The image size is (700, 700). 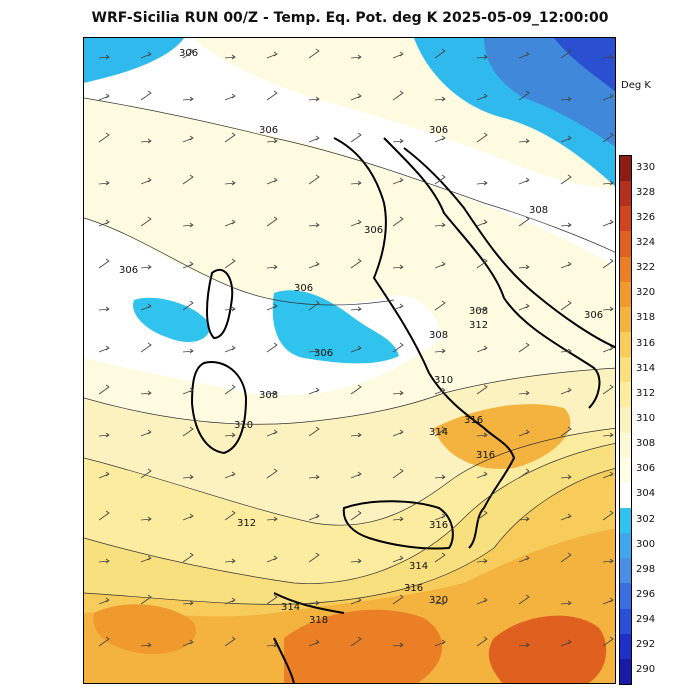 I want to click on contour-label: 310, so click(x=443, y=380).